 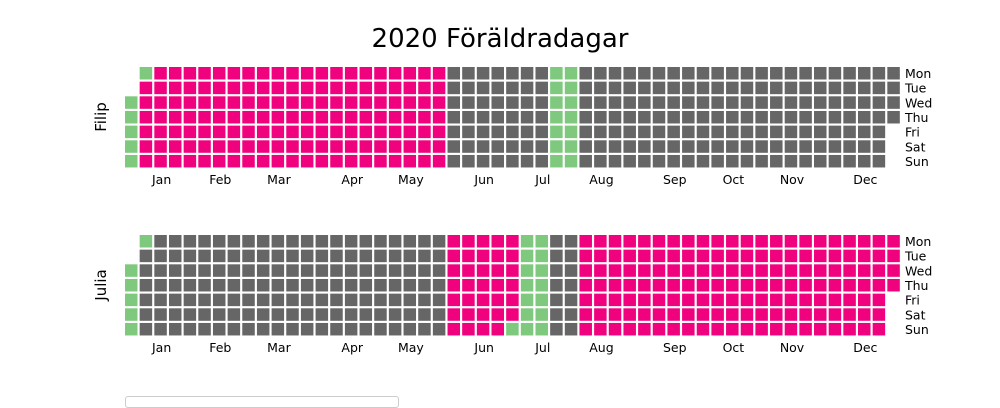 I want to click on weekday-label: Fri, so click(x=912, y=300).